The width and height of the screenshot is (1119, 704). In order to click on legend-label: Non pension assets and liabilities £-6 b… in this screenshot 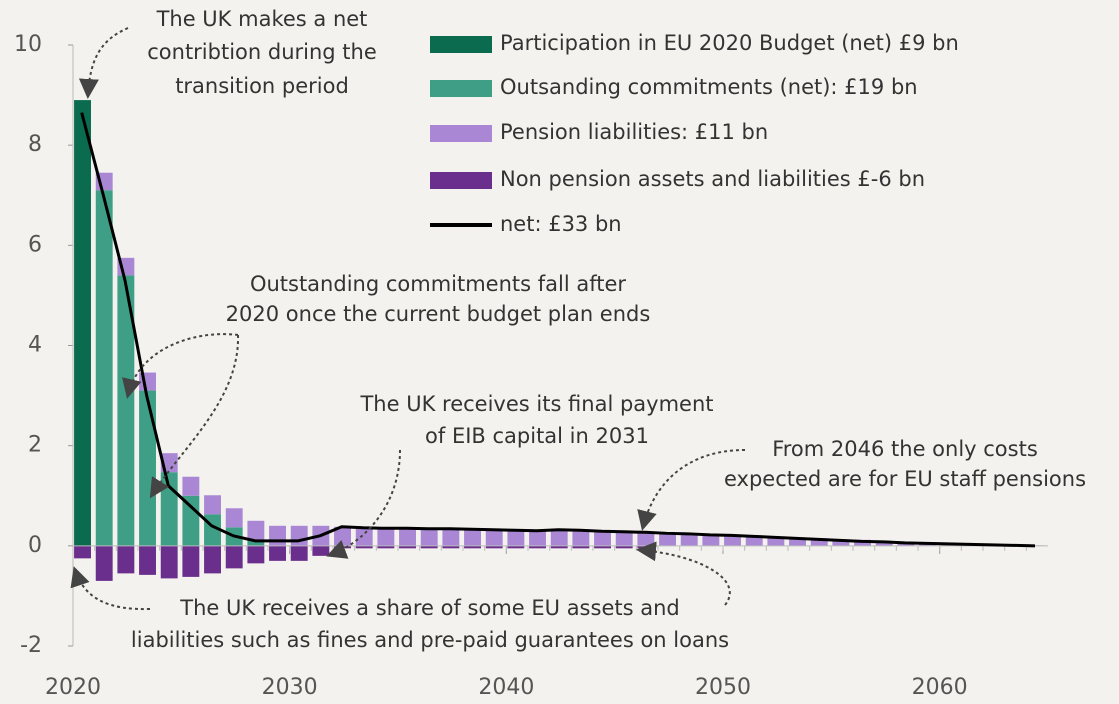, I will do `click(712, 179)`.